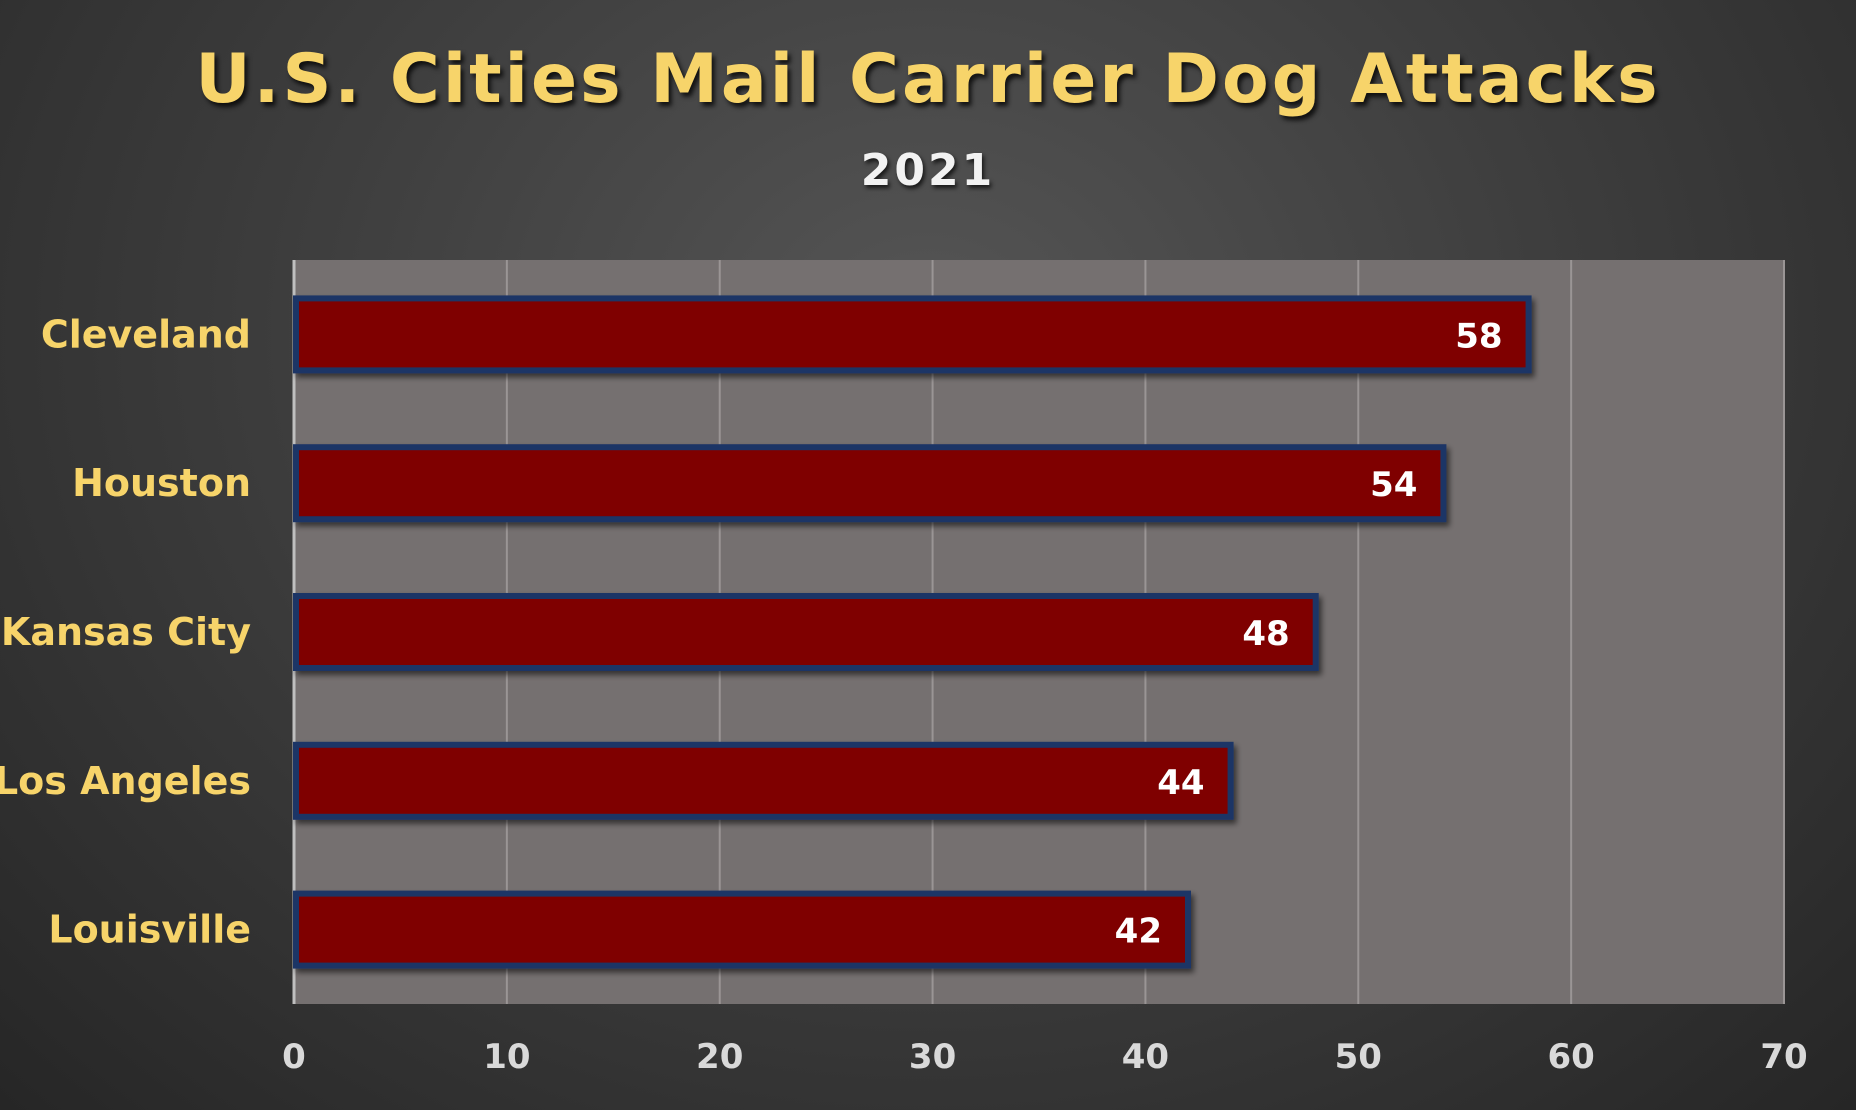  Describe the element at coordinates (1145, 1057) in the screenshot. I see `x-tick-label-40: 40` at that location.